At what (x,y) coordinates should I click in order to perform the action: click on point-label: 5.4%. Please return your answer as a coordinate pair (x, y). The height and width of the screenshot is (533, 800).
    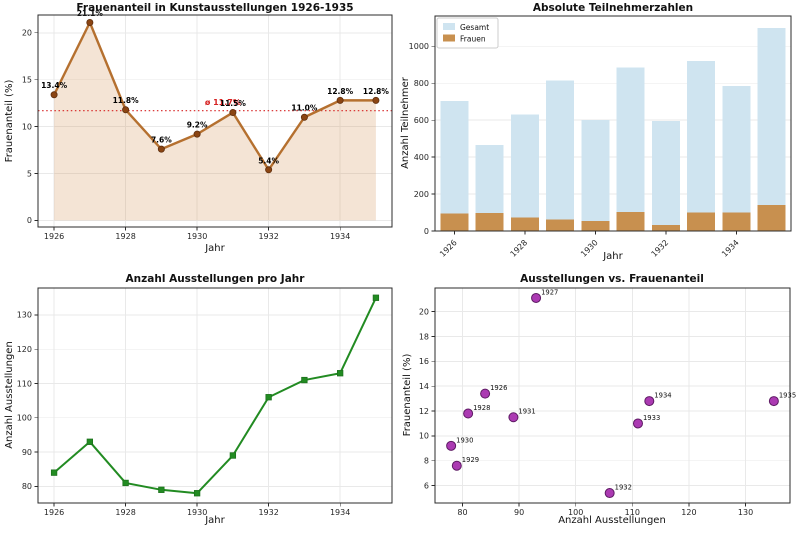
    Looking at the image, I should click on (268, 160).